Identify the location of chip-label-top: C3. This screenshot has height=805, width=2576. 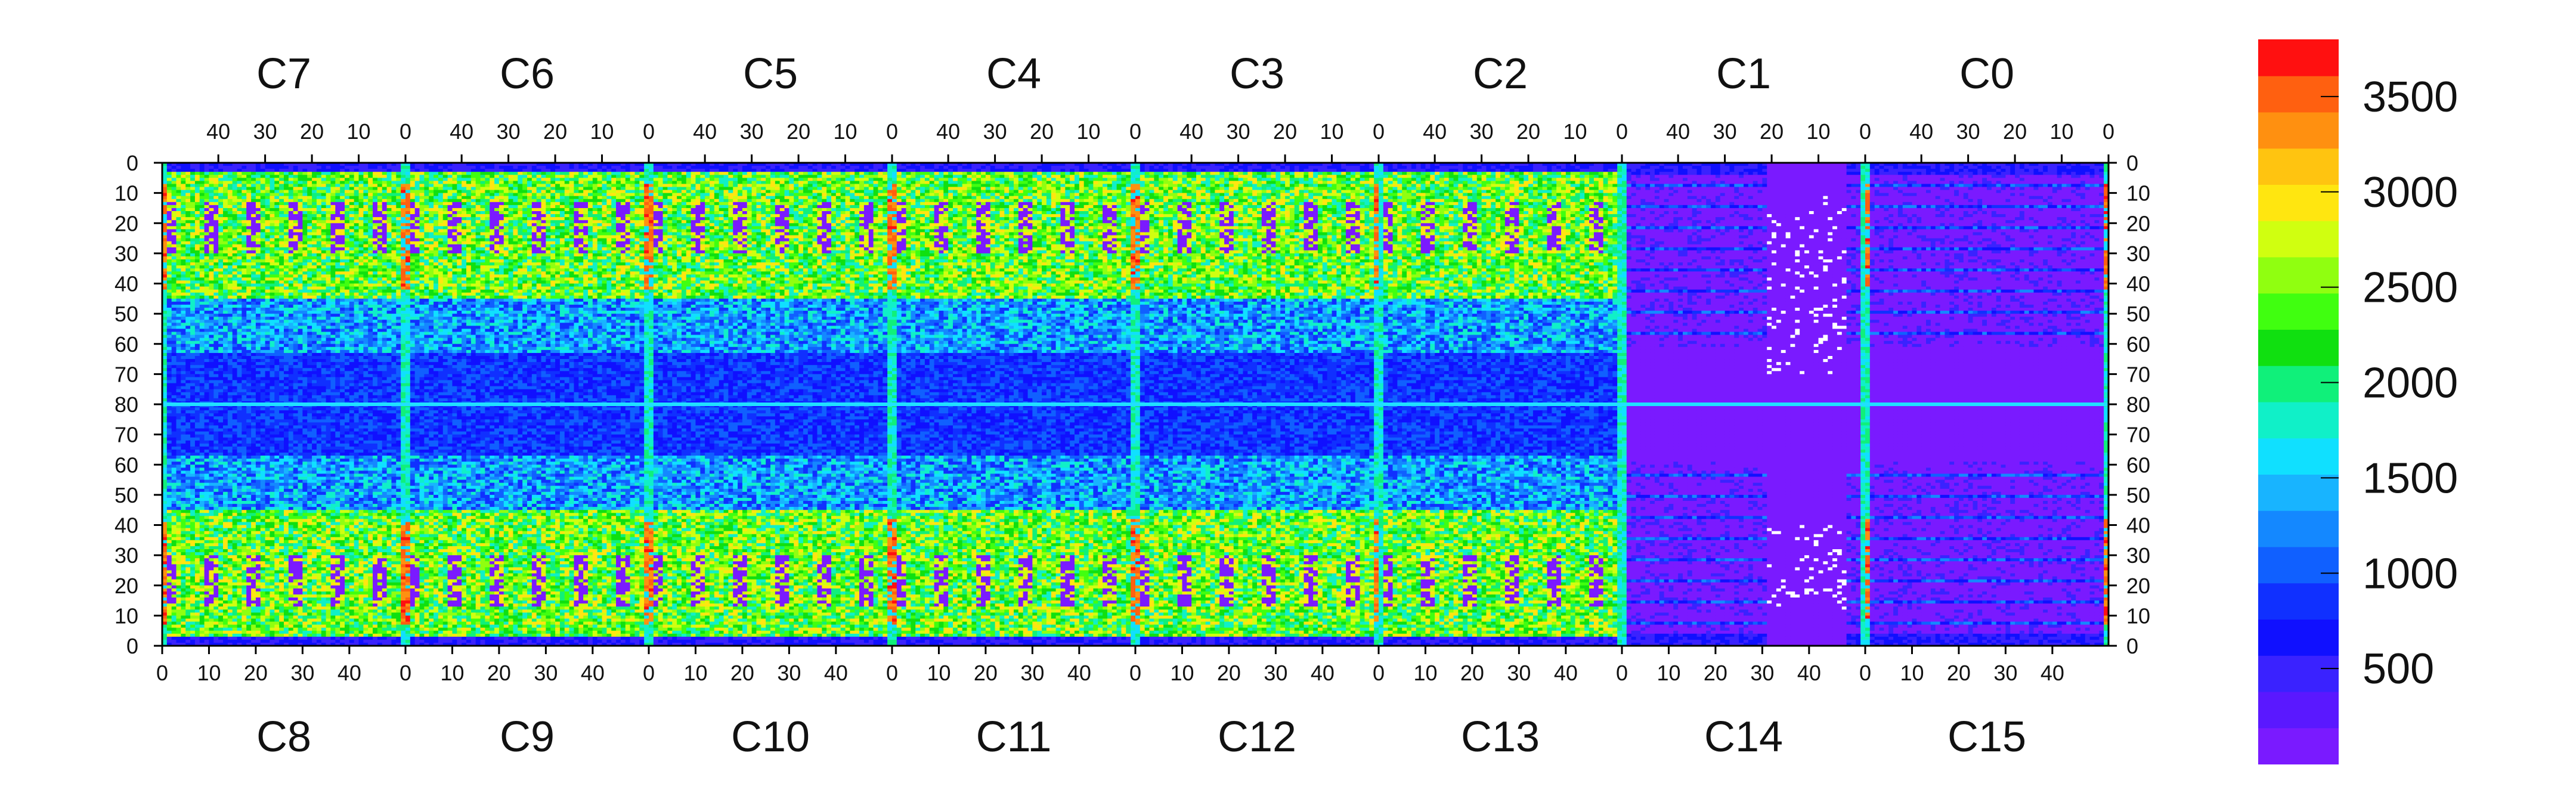
(1257, 74).